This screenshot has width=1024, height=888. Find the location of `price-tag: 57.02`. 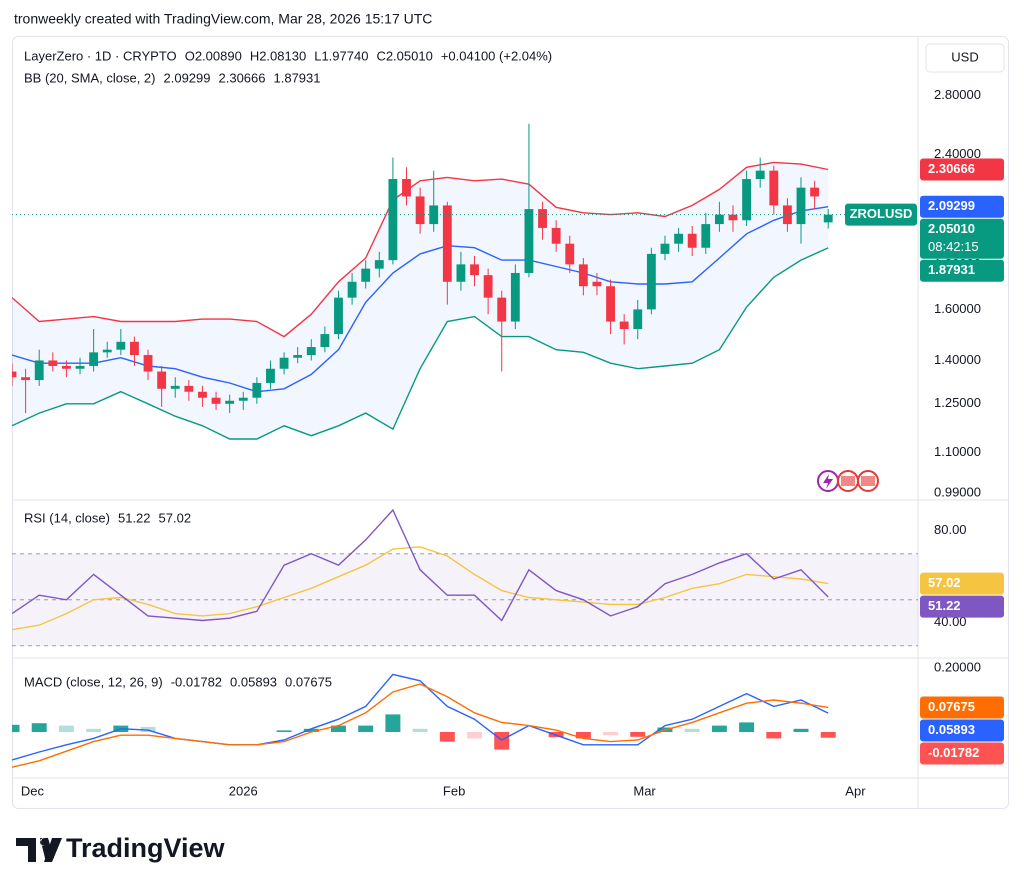

price-tag: 57.02 is located at coordinates (944, 582).